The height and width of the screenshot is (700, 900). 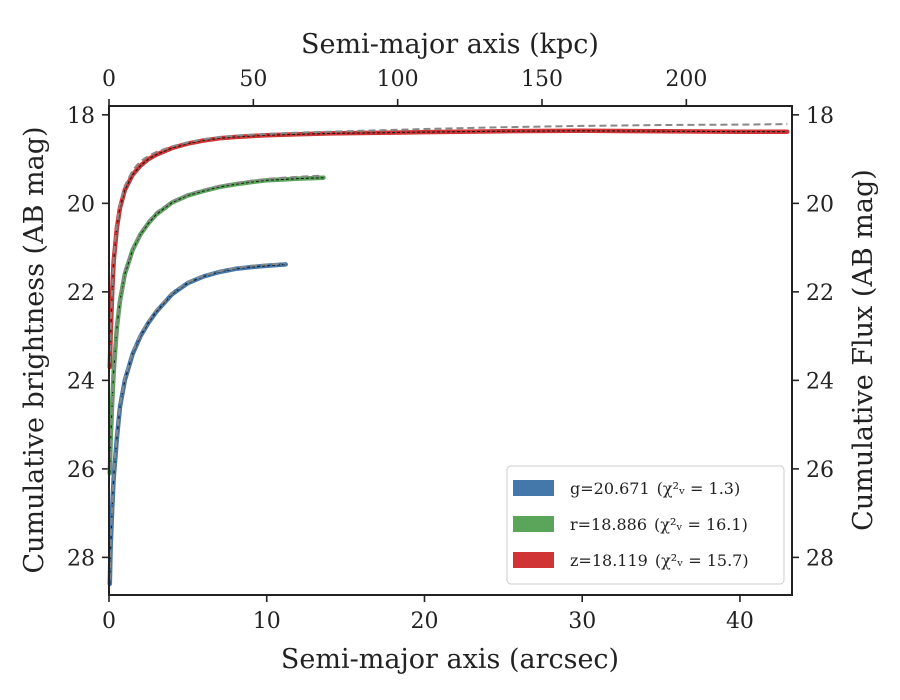 I want to click on legend-box, so click(x=645, y=525).